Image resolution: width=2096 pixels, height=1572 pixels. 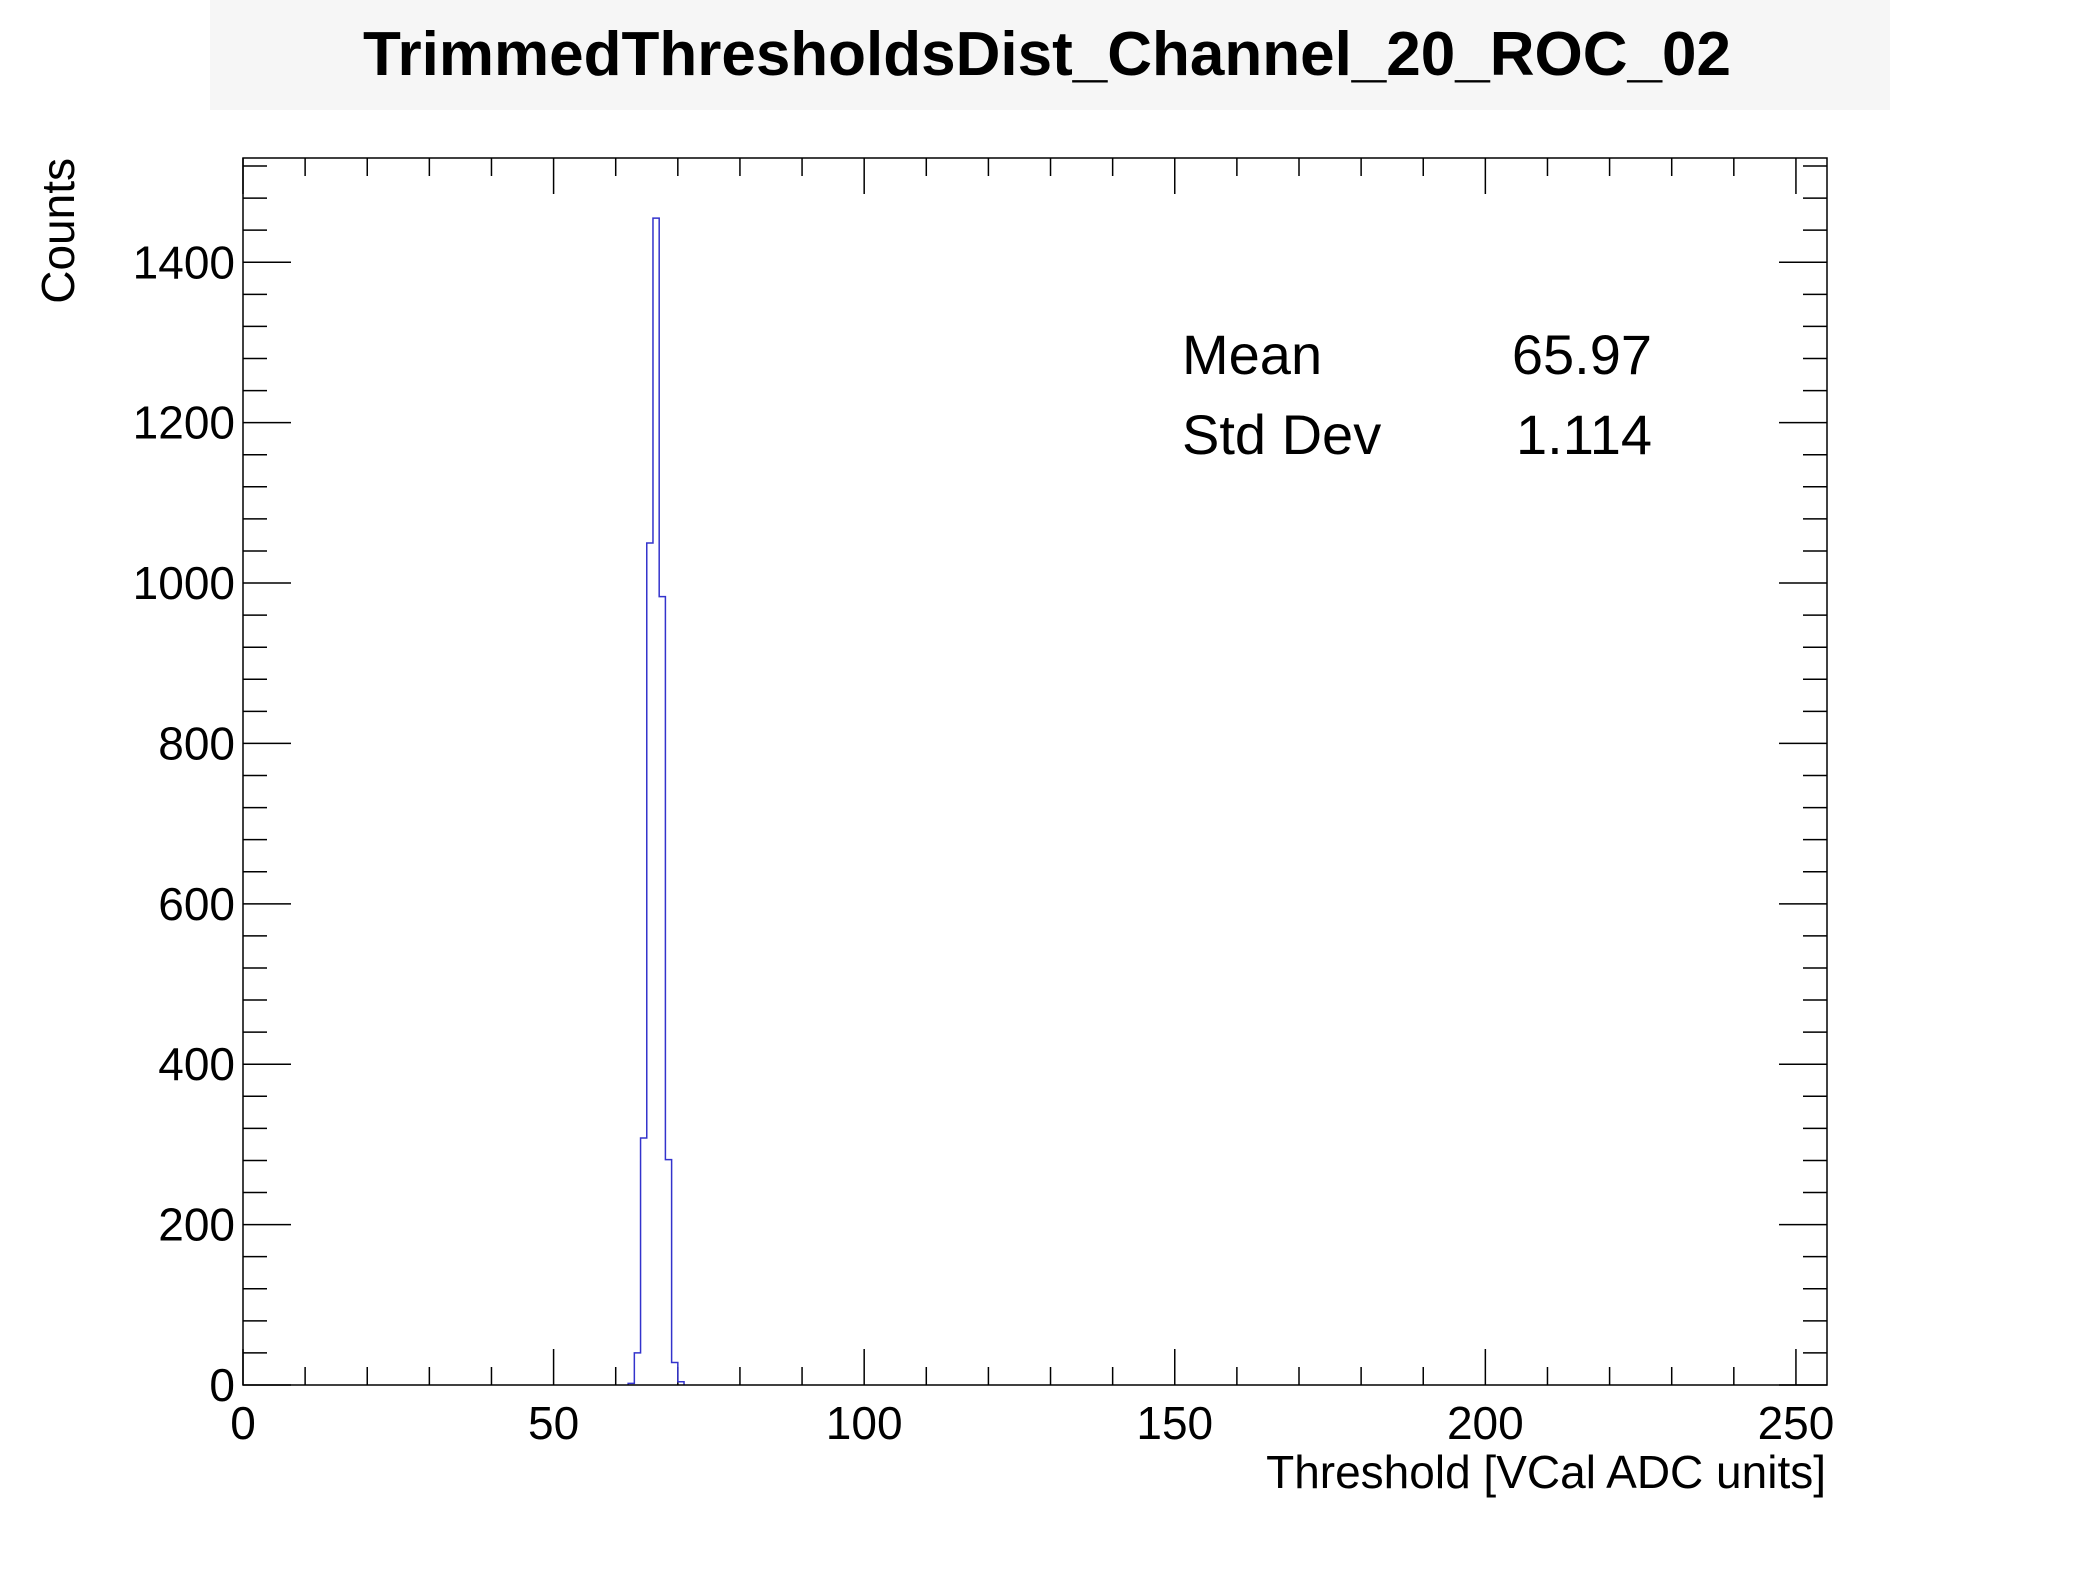 What do you see at coordinates (196, 743) in the screenshot?
I see `y-tick-label: 800` at bounding box center [196, 743].